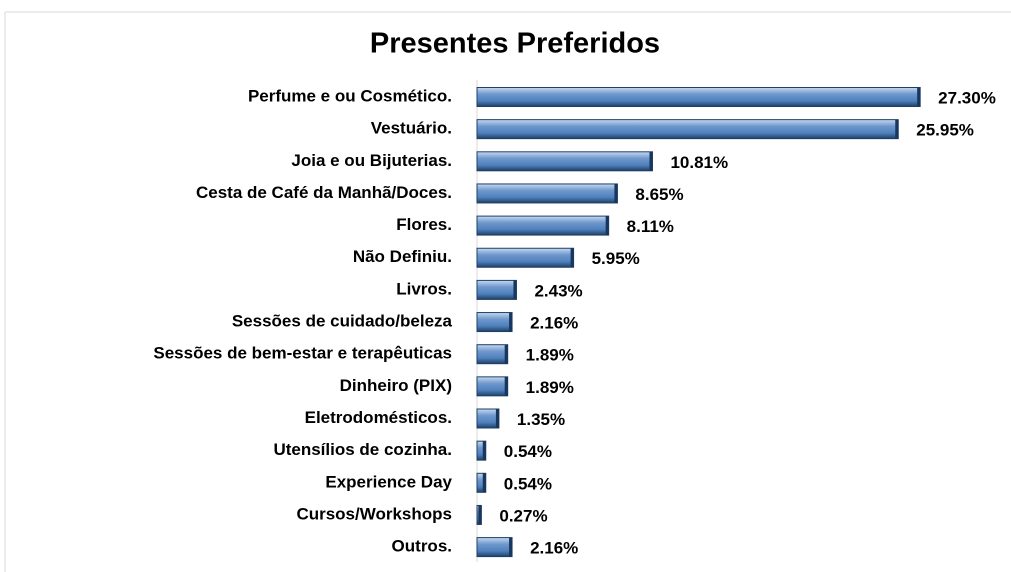  I want to click on data-label: 8.11%, so click(650, 226).